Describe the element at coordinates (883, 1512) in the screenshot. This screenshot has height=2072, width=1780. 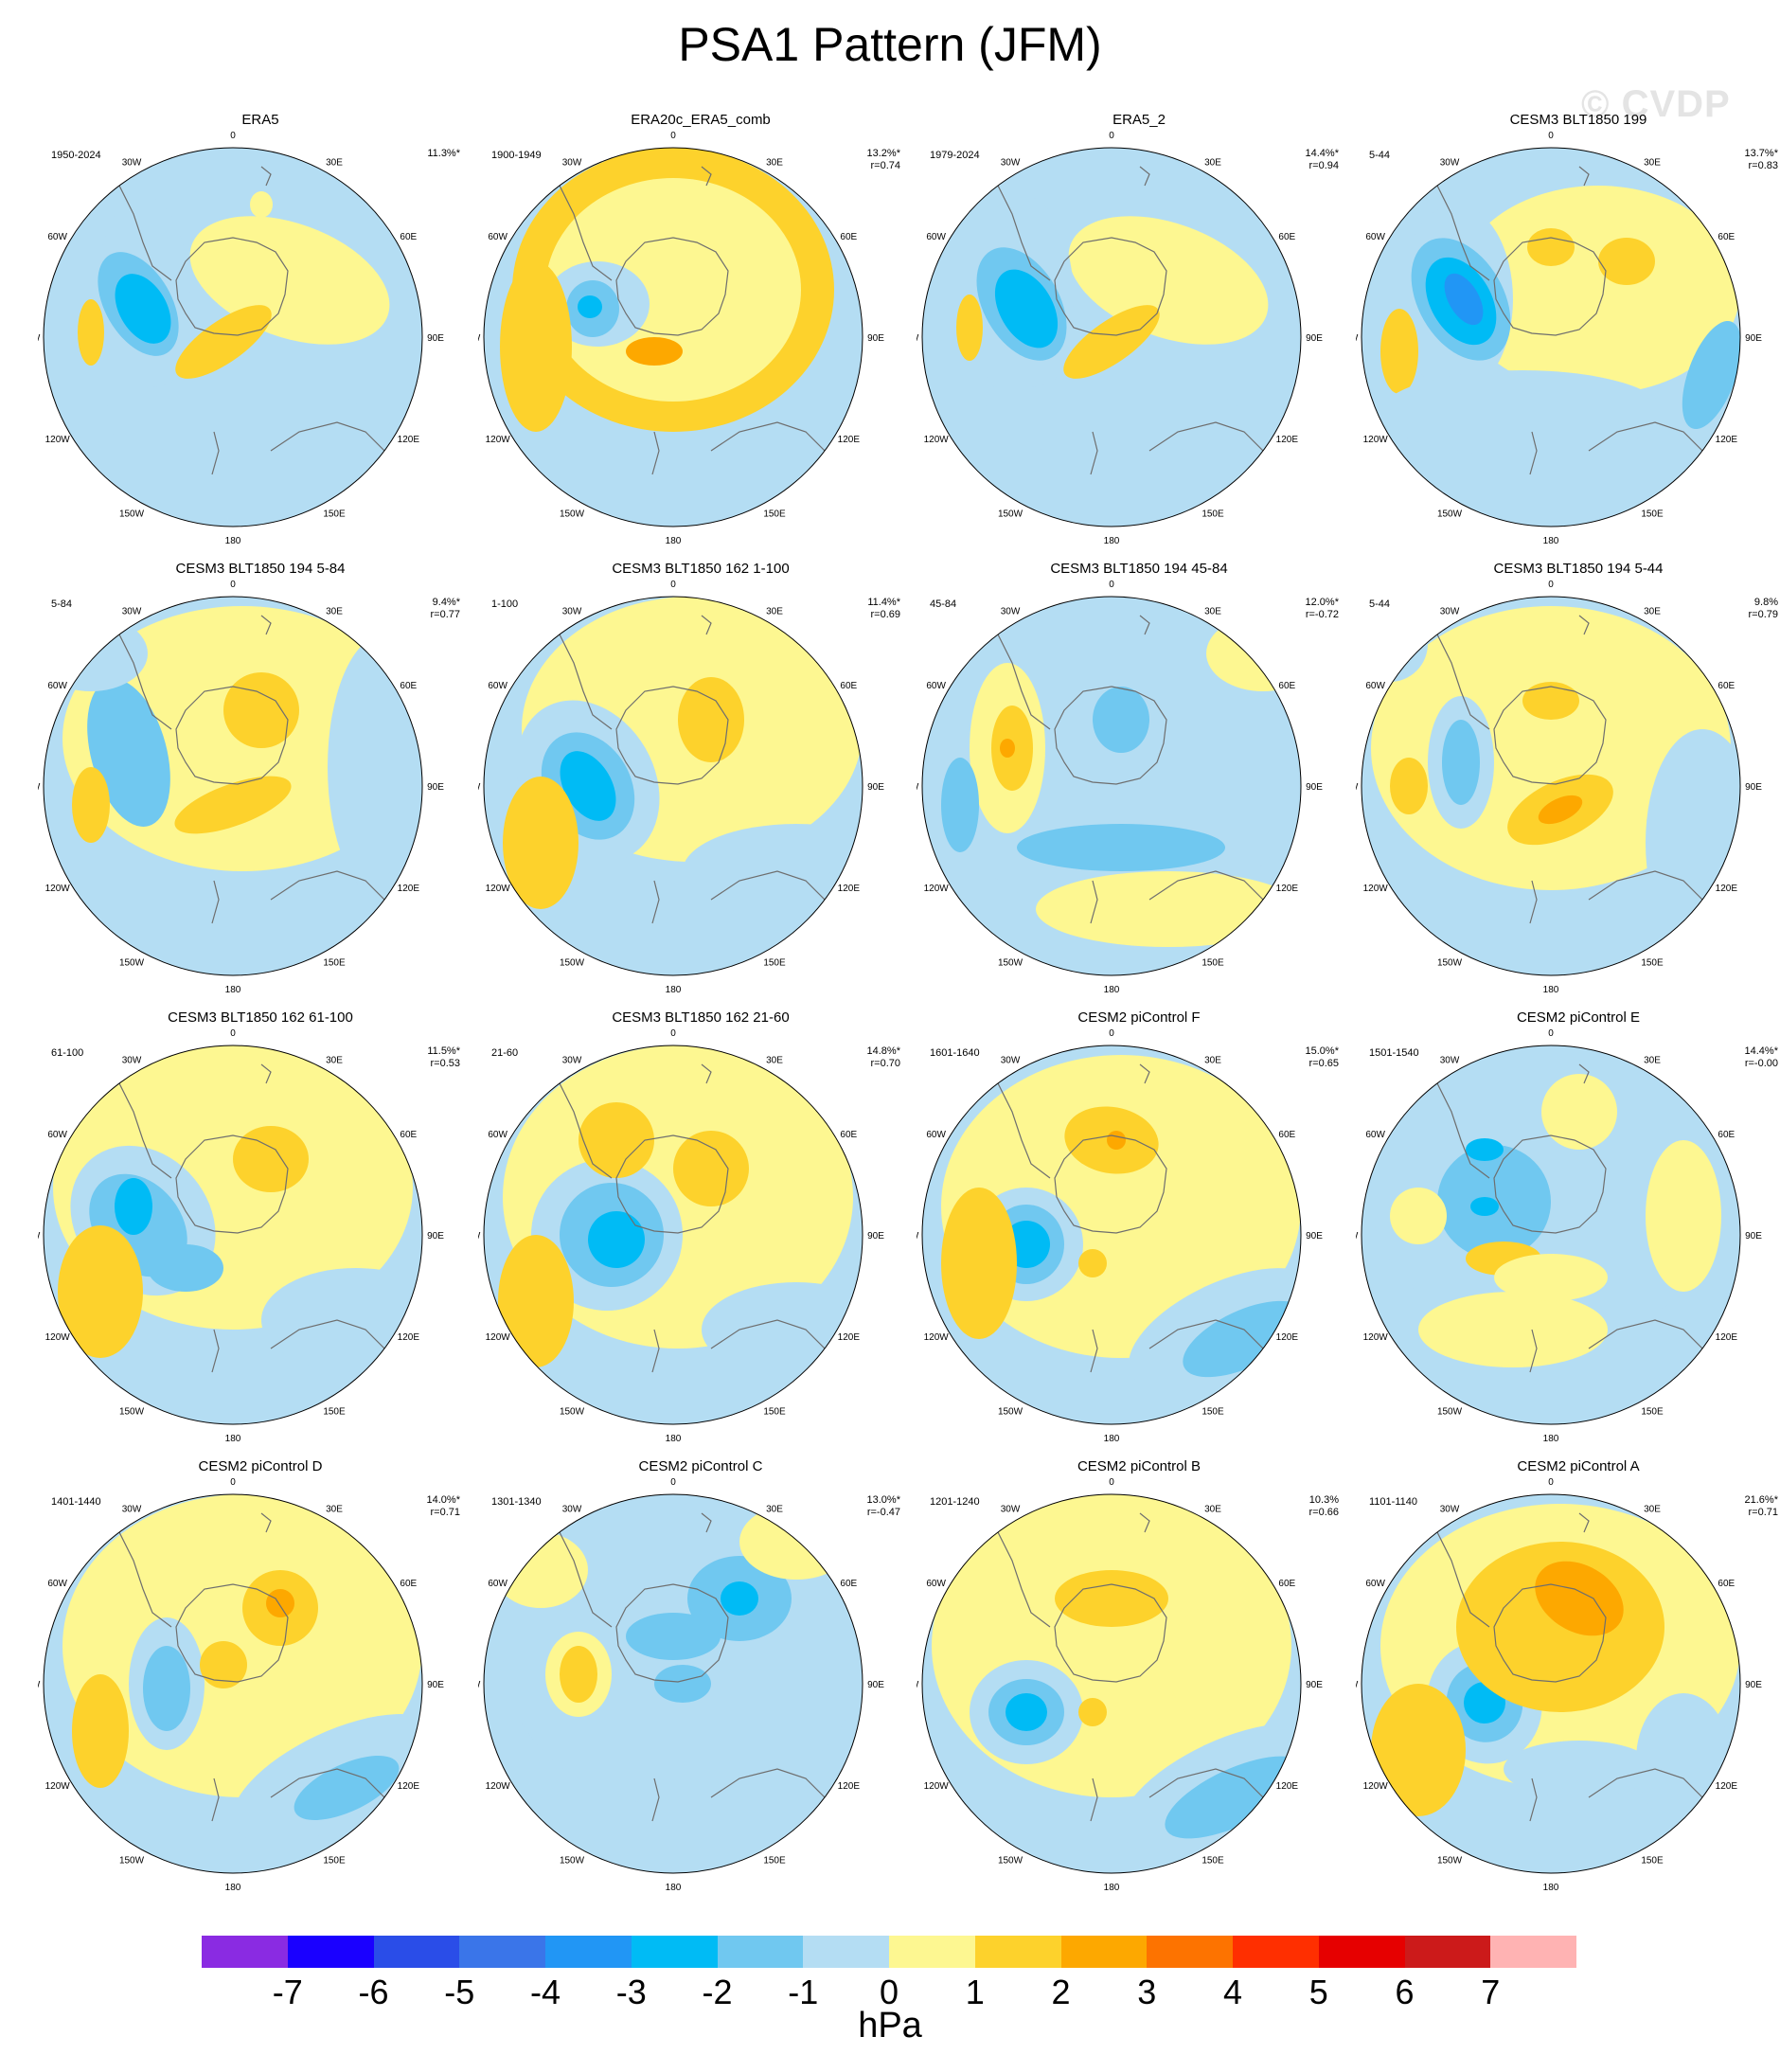
I see `pattern-correlation: r=-0.47` at that location.